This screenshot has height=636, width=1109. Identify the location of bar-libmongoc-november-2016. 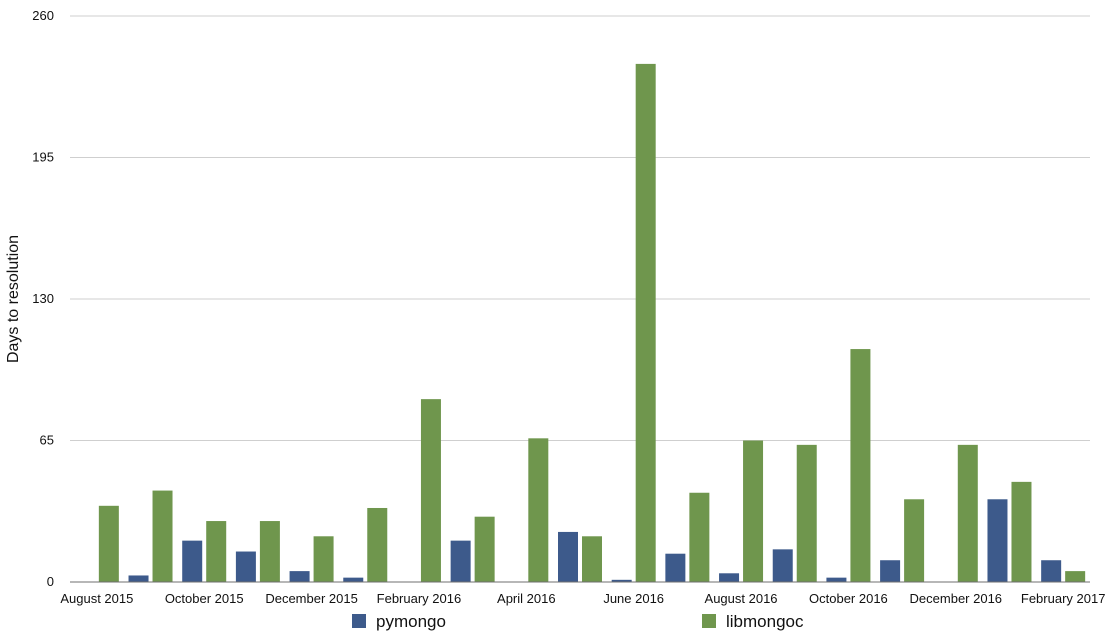
(914, 540).